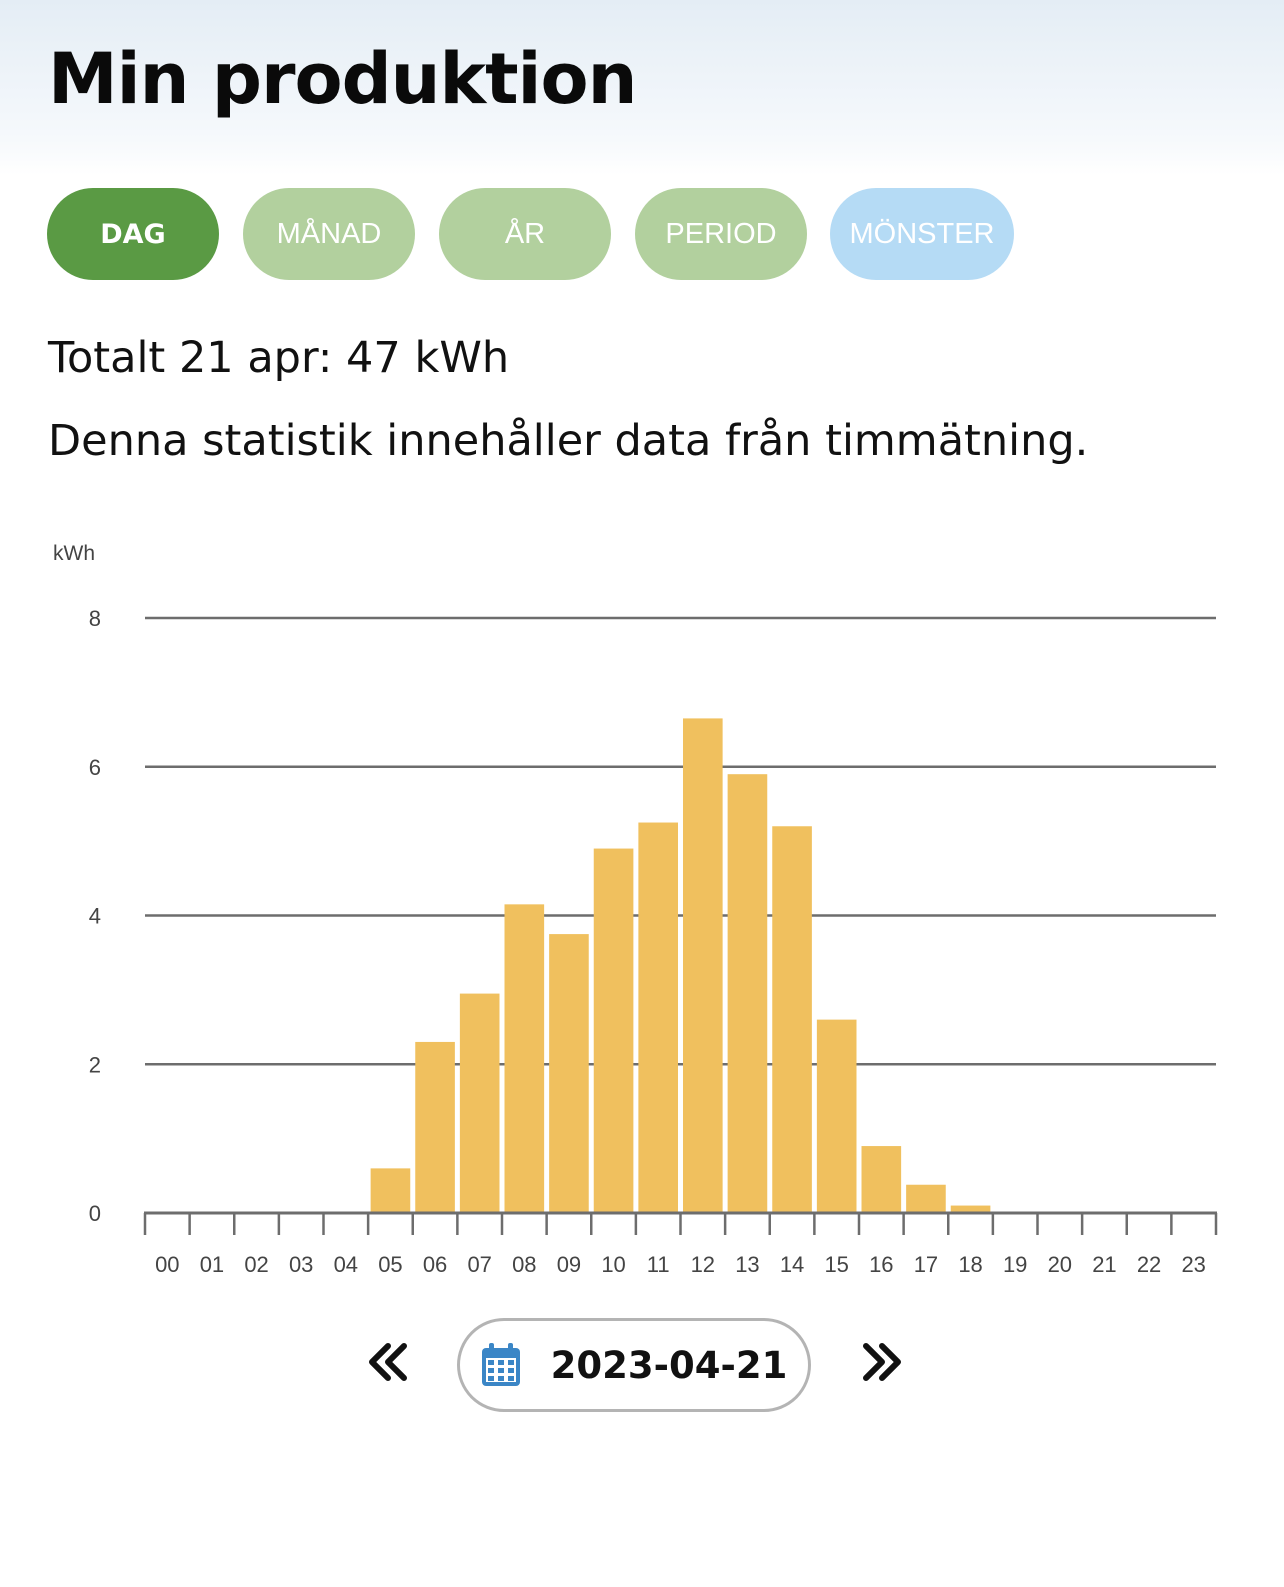 This screenshot has width=1284, height=1587. What do you see at coordinates (342, 79) in the screenshot?
I see `page-title: Min produktion` at bounding box center [342, 79].